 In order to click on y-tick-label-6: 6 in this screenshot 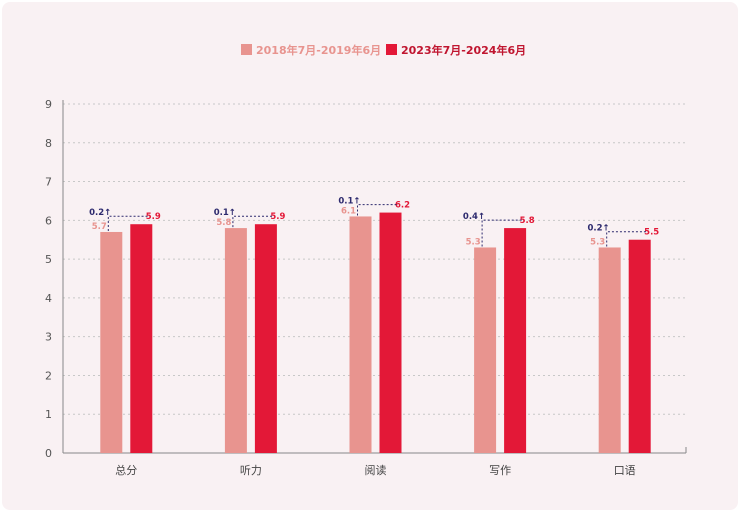, I will do `click(48, 220)`.